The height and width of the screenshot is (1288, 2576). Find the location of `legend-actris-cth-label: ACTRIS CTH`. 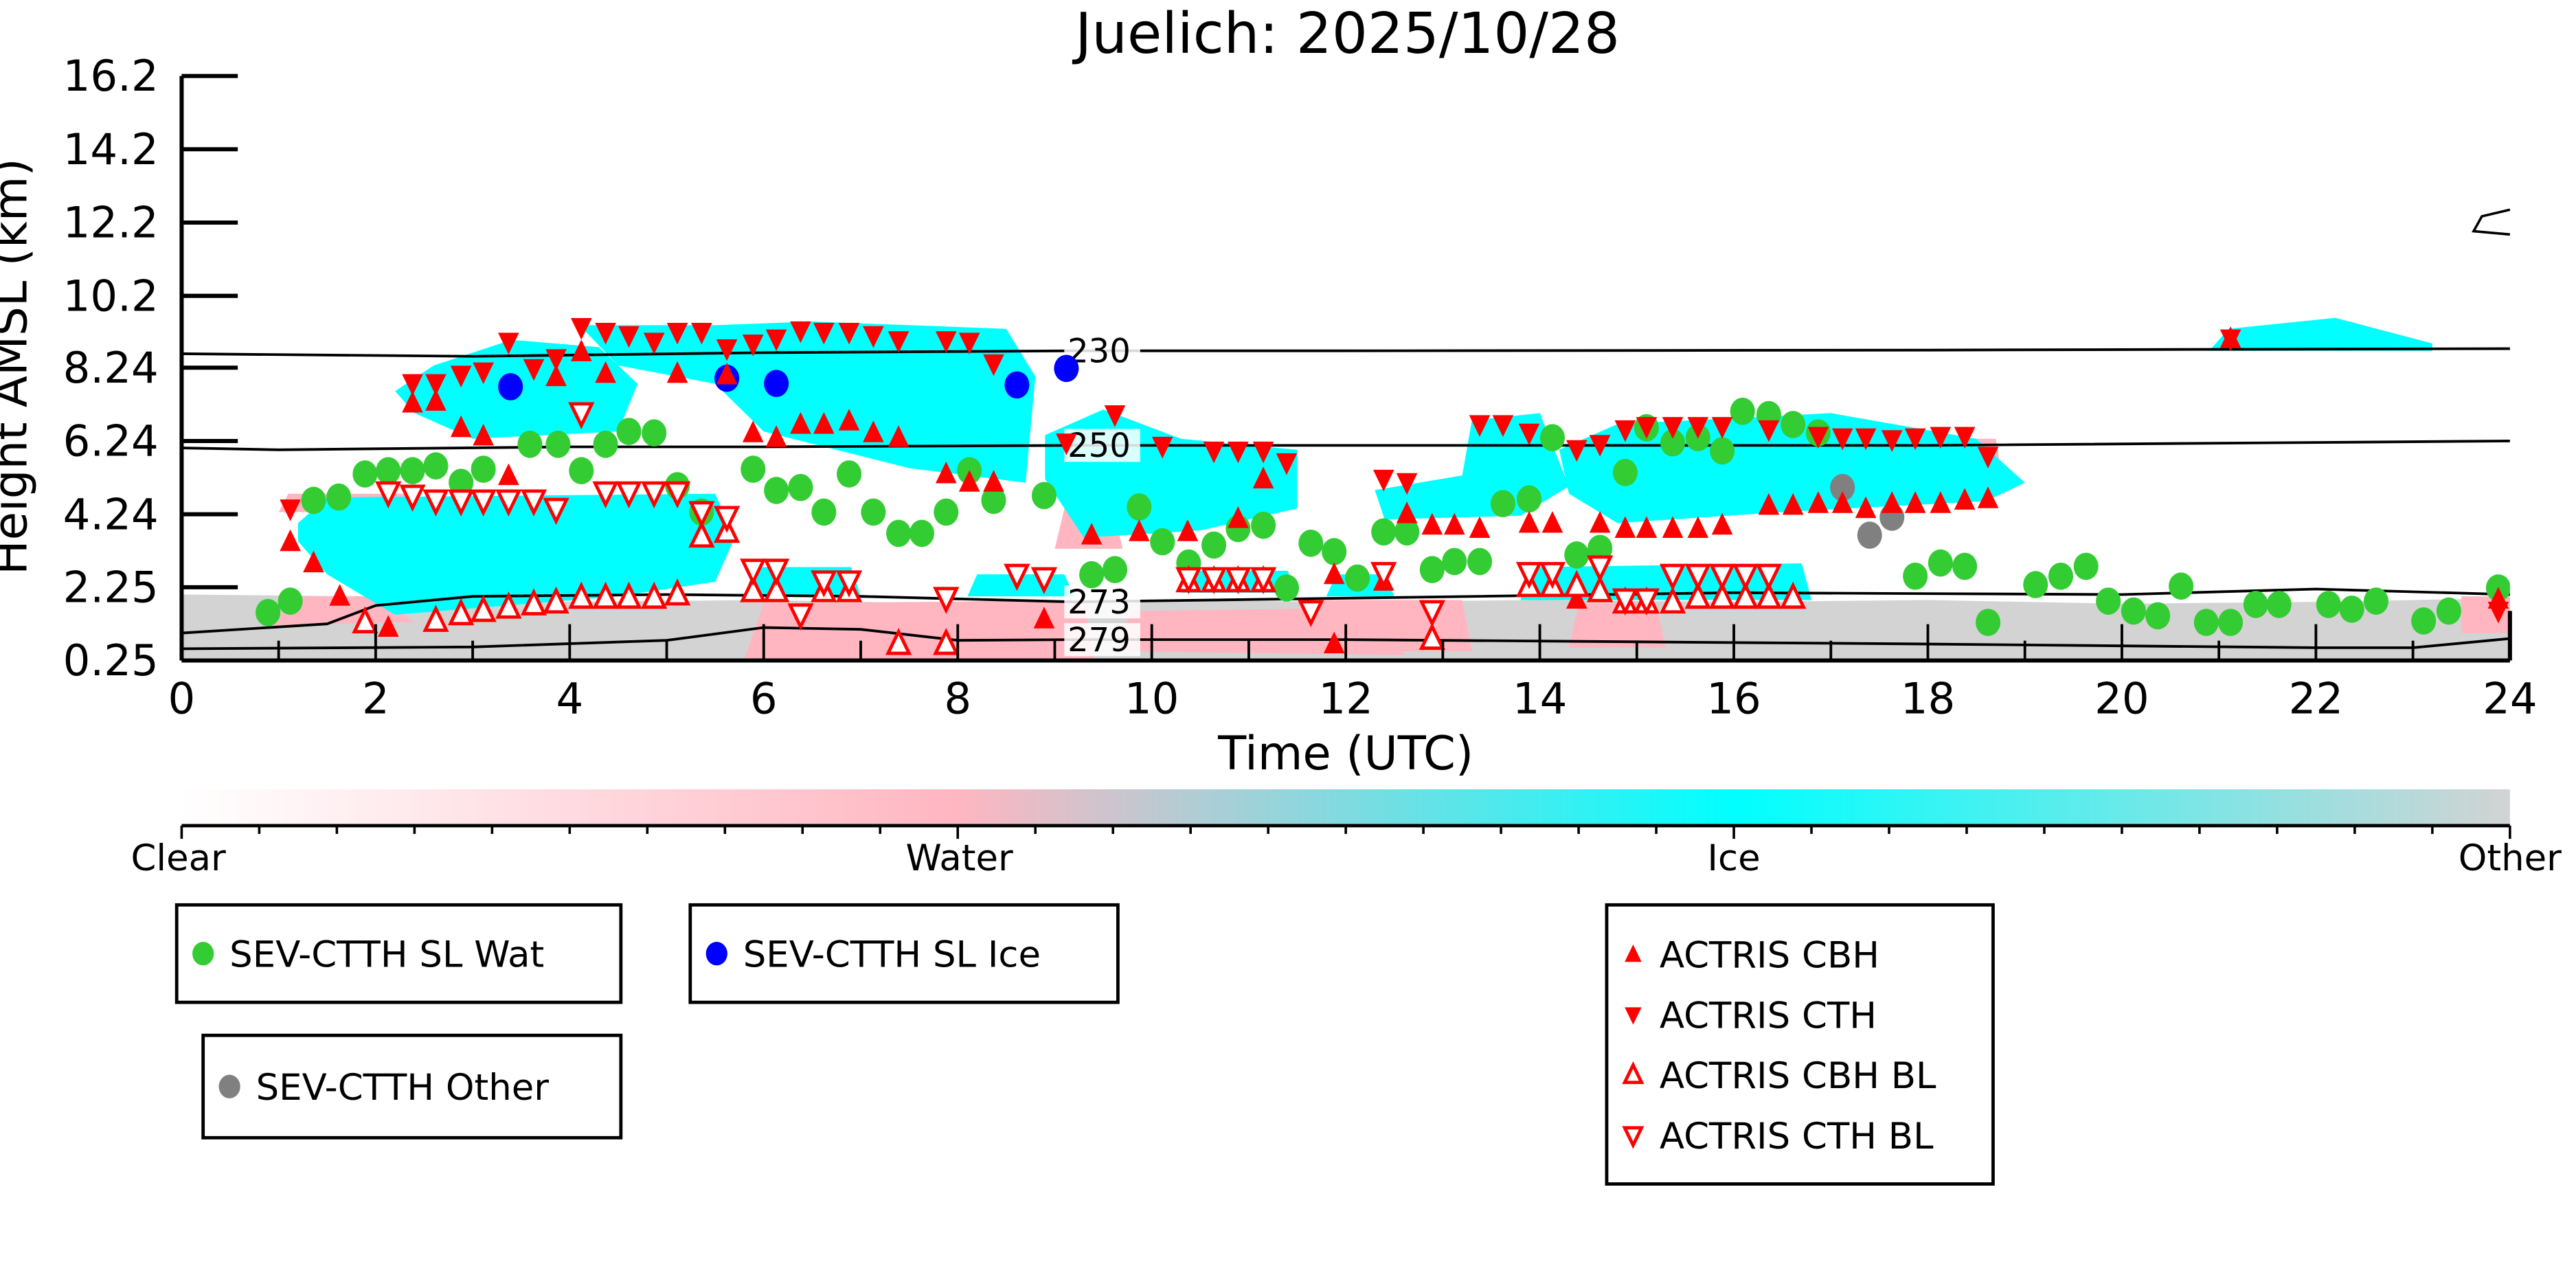

legend-actris-cth-label: ACTRIS CTH is located at coordinates (1768, 1016).